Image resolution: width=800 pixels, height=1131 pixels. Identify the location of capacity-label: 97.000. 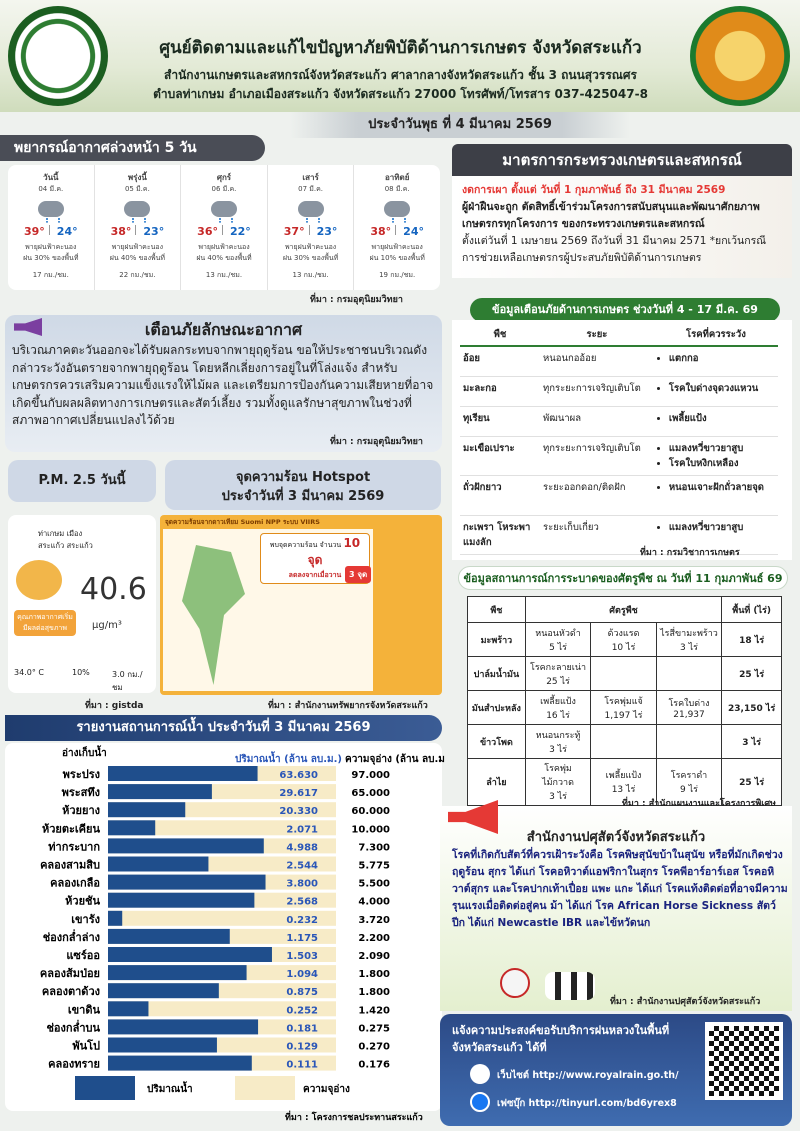
(370, 775).